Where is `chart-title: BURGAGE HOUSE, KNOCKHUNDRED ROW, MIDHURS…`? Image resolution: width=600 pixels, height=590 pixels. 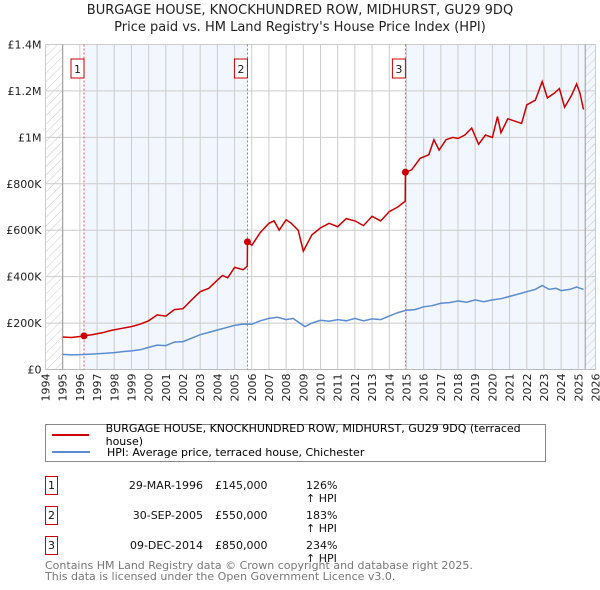 chart-title: BURGAGE HOUSE, KNOCKHUNDRED ROW, MIDHURS… is located at coordinates (300, 10).